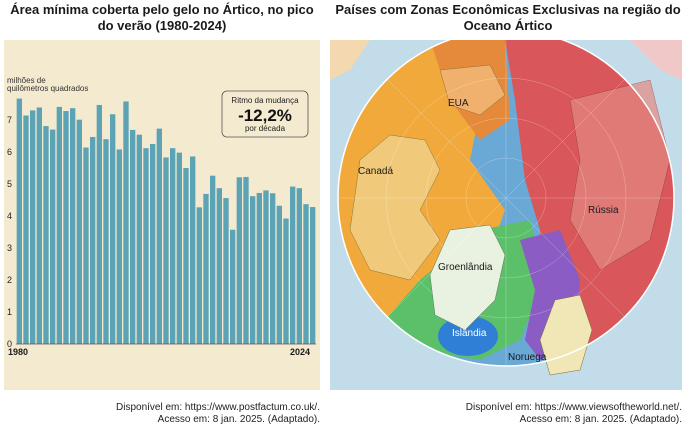 The height and width of the screenshot is (426, 686). I want to click on bar-1996, so click(126, 222).